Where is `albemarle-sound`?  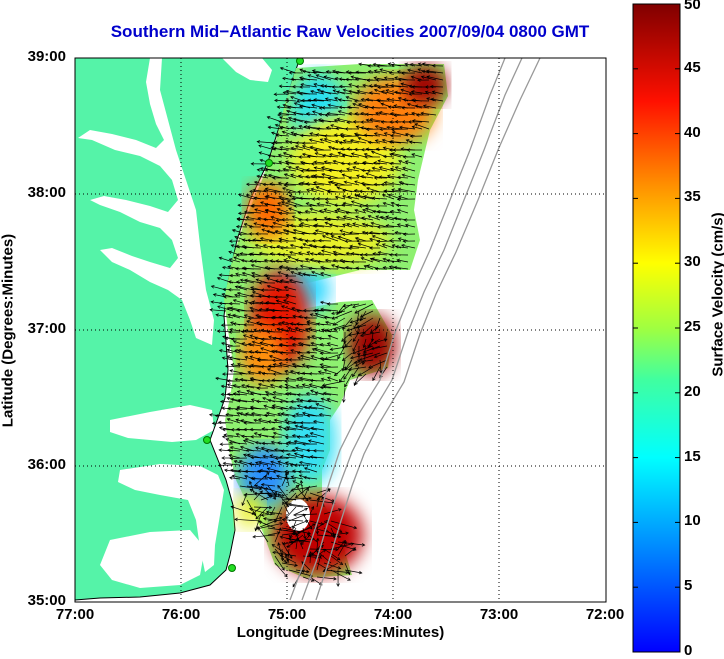 albemarle-sound is located at coordinates (171, 518).